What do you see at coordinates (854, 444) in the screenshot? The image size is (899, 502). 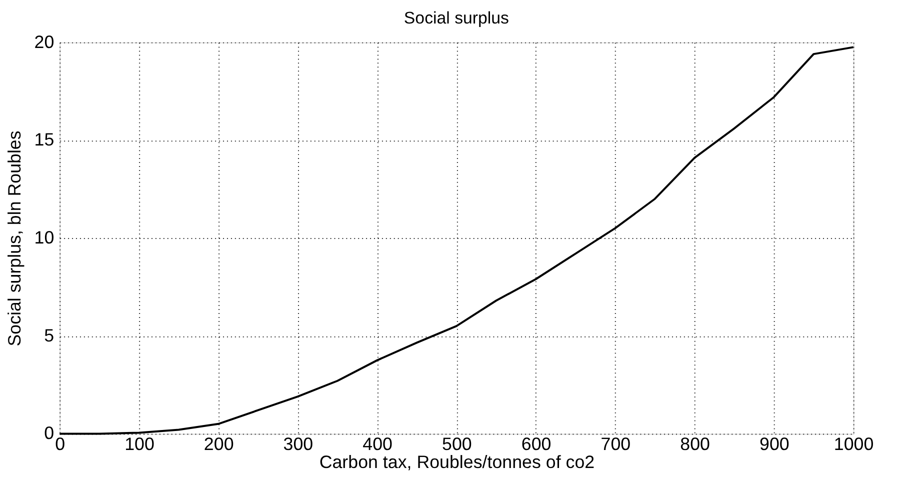 I see `x-tick-label: 1000` at bounding box center [854, 444].